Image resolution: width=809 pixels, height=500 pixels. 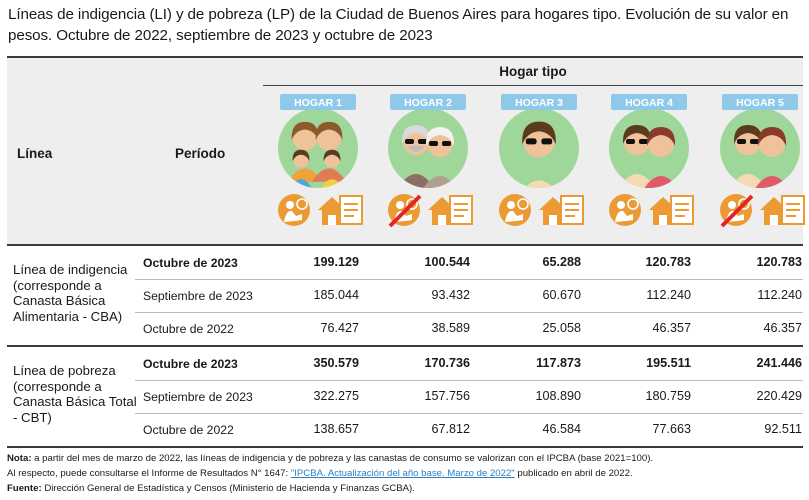 I want to click on family-parents-two-children-icon, so click(x=318, y=148).